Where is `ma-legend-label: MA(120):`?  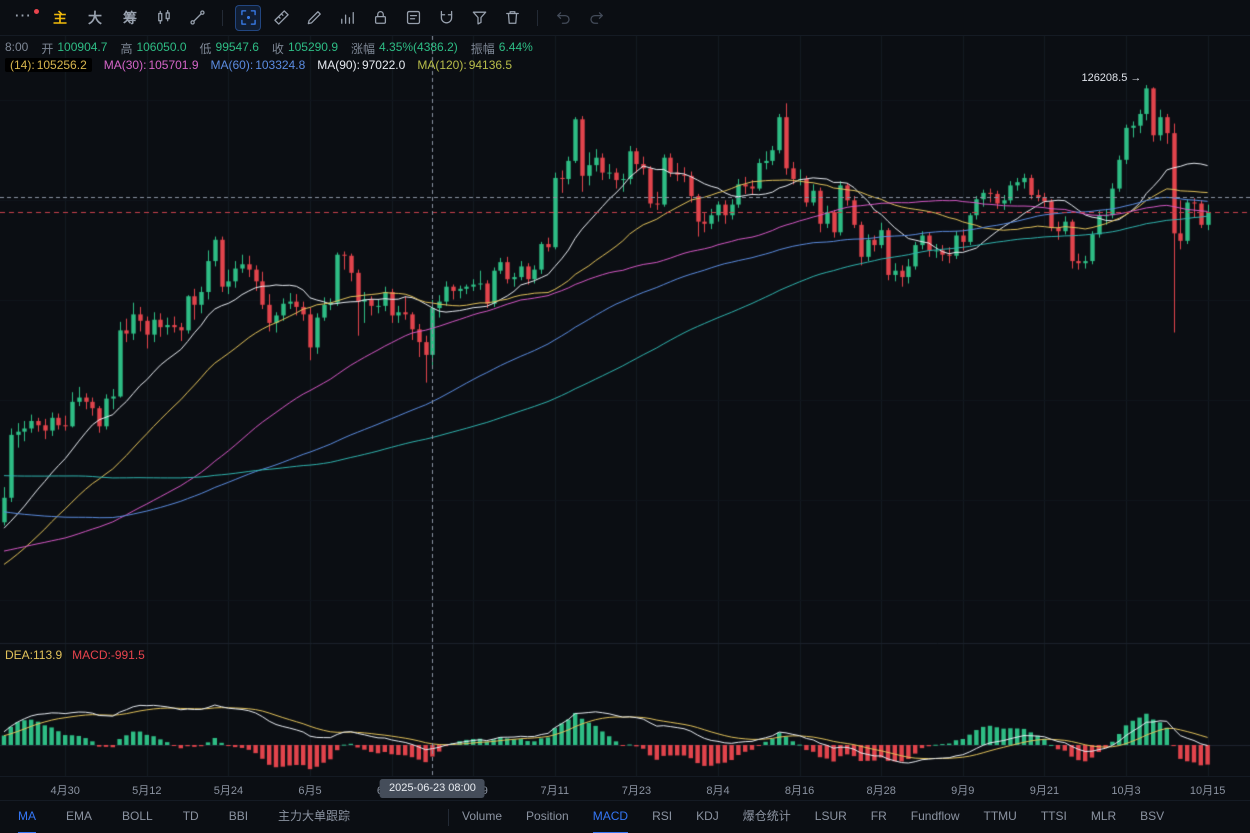 ma-legend-label: MA(120): is located at coordinates (442, 65).